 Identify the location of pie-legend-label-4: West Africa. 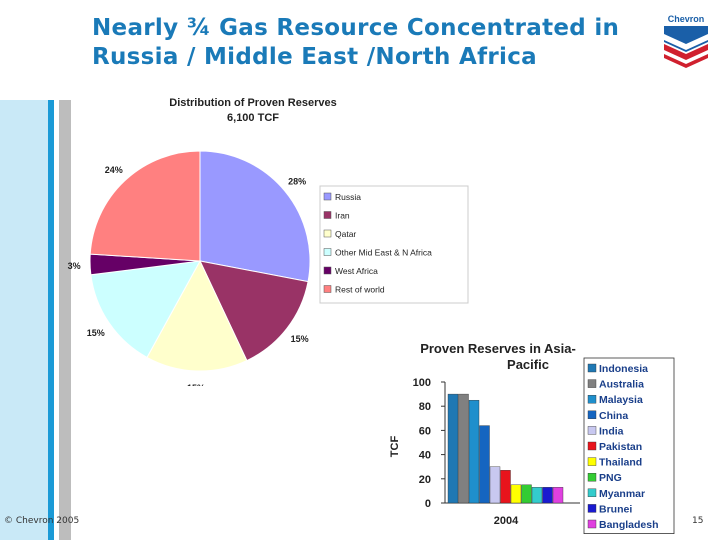
(356, 271).